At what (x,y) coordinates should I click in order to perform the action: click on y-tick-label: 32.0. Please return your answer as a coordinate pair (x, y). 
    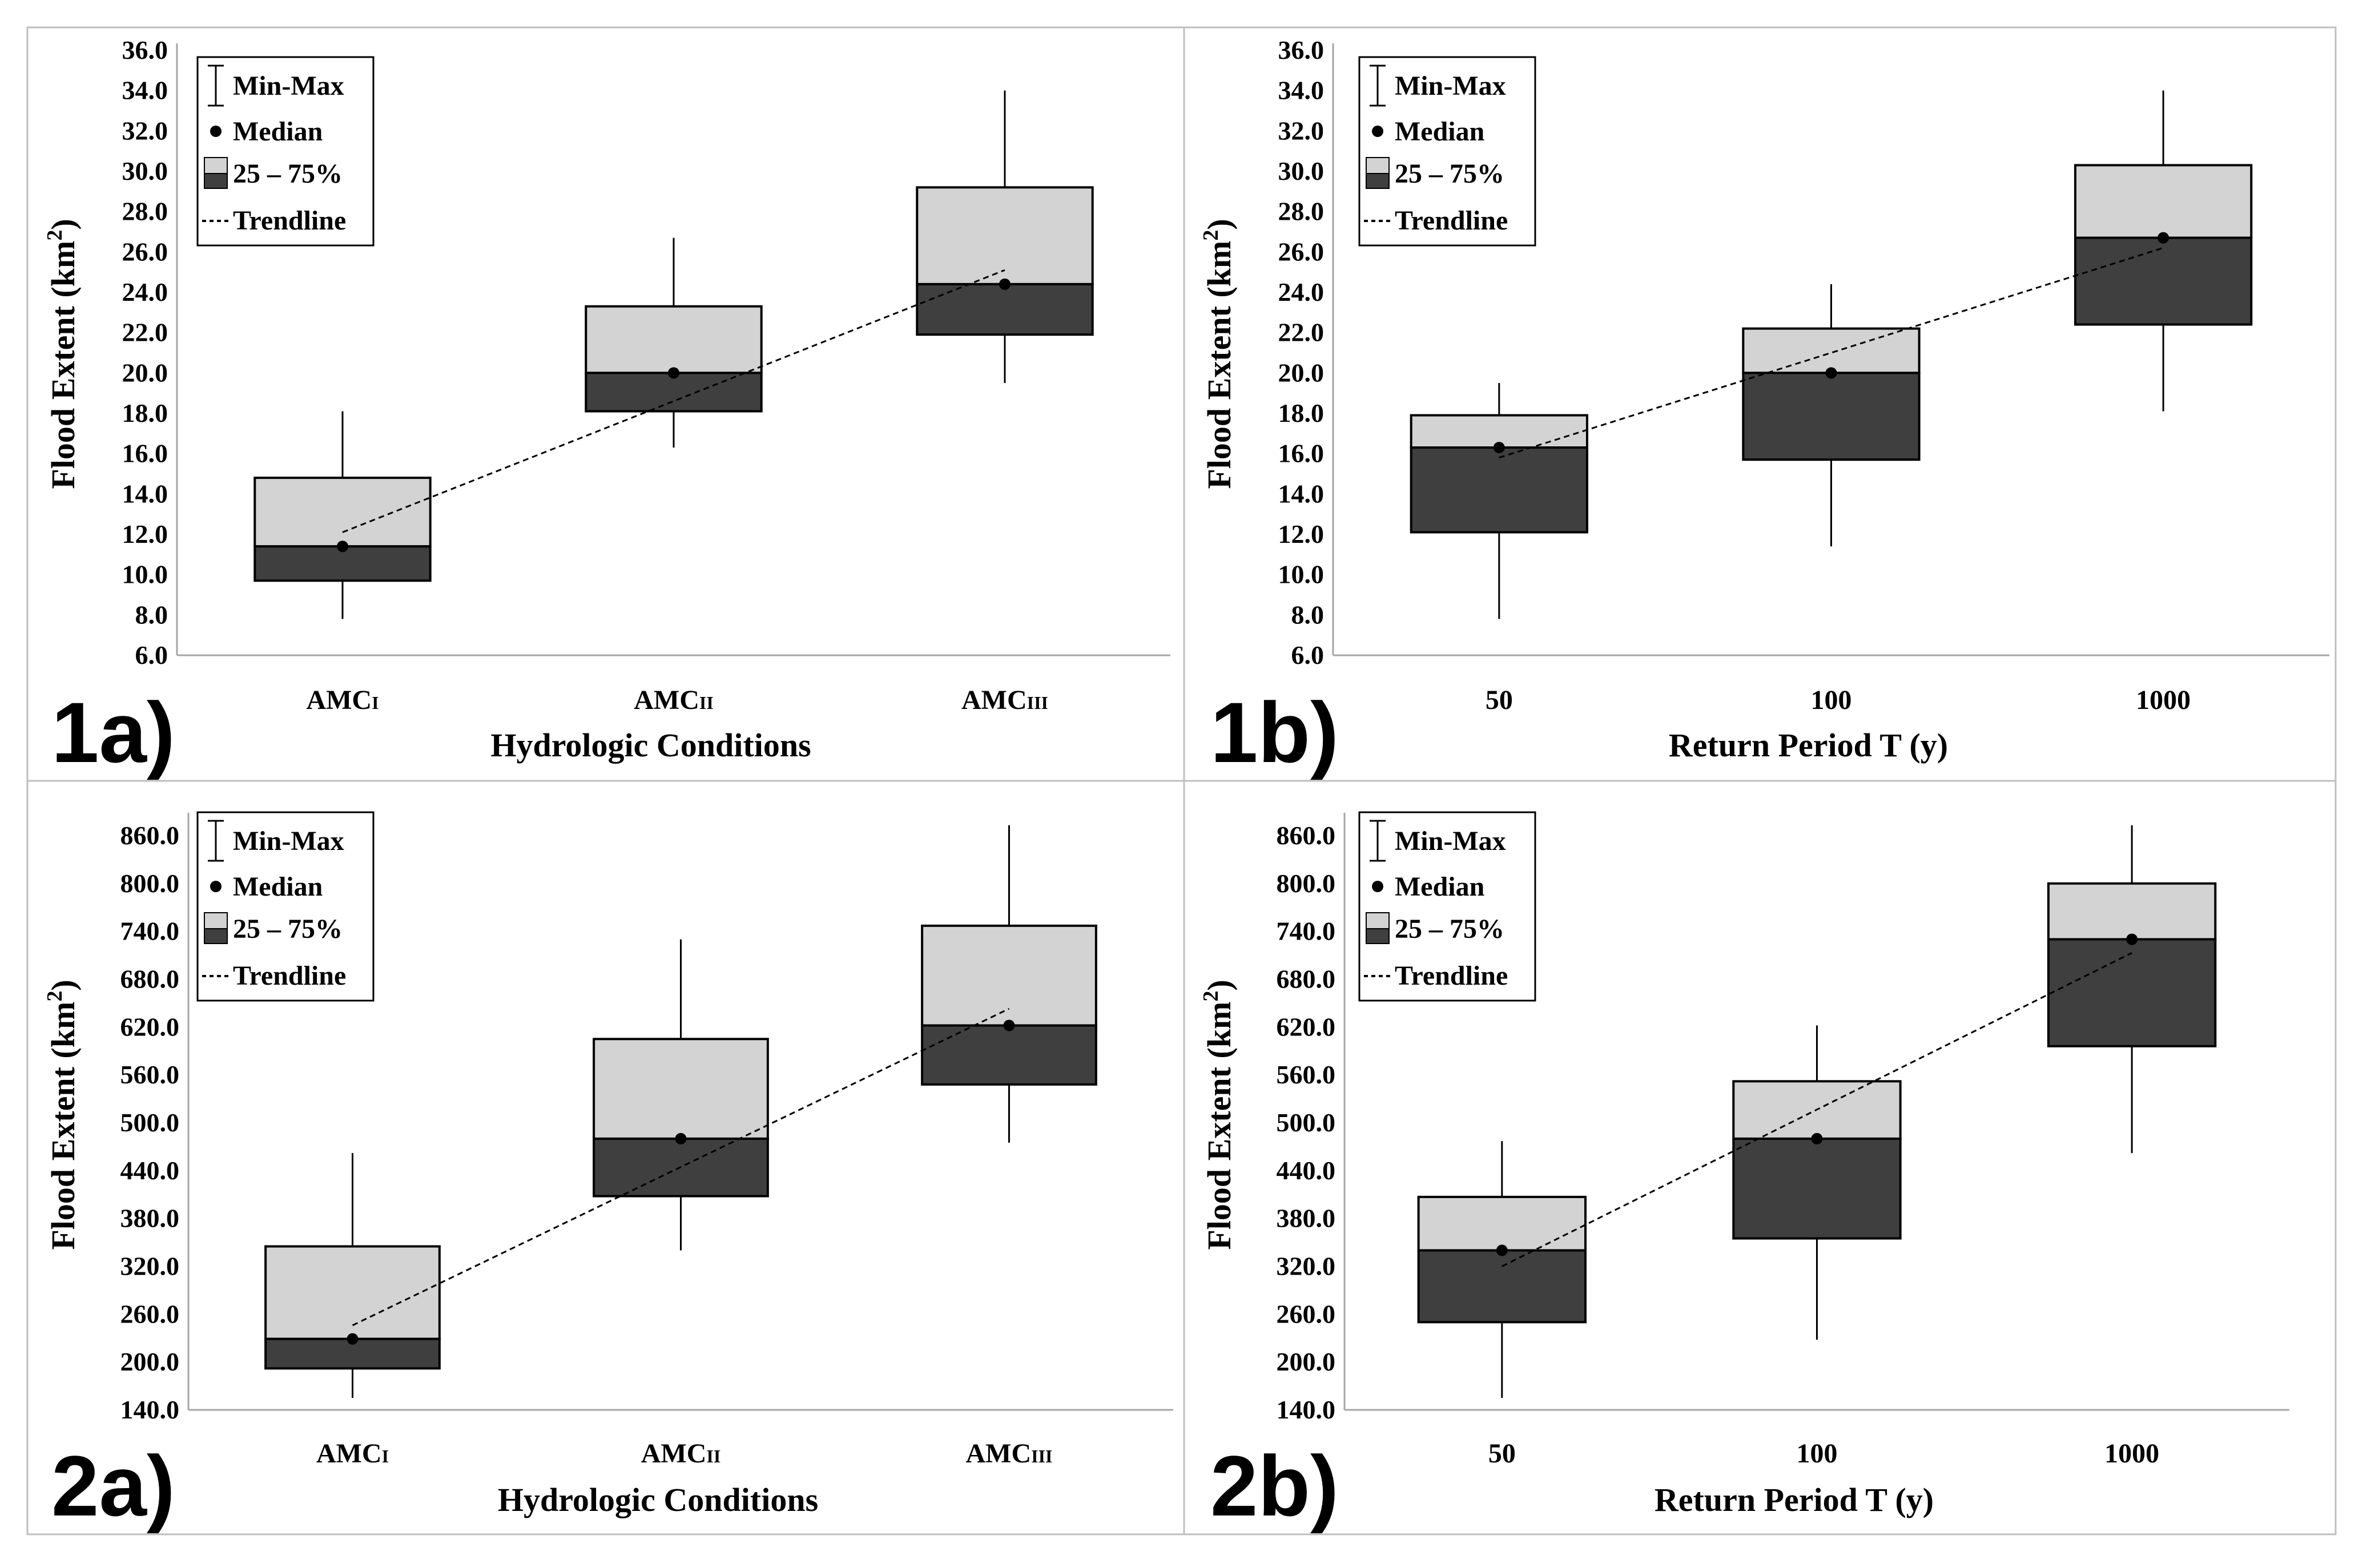
    Looking at the image, I should click on (145, 130).